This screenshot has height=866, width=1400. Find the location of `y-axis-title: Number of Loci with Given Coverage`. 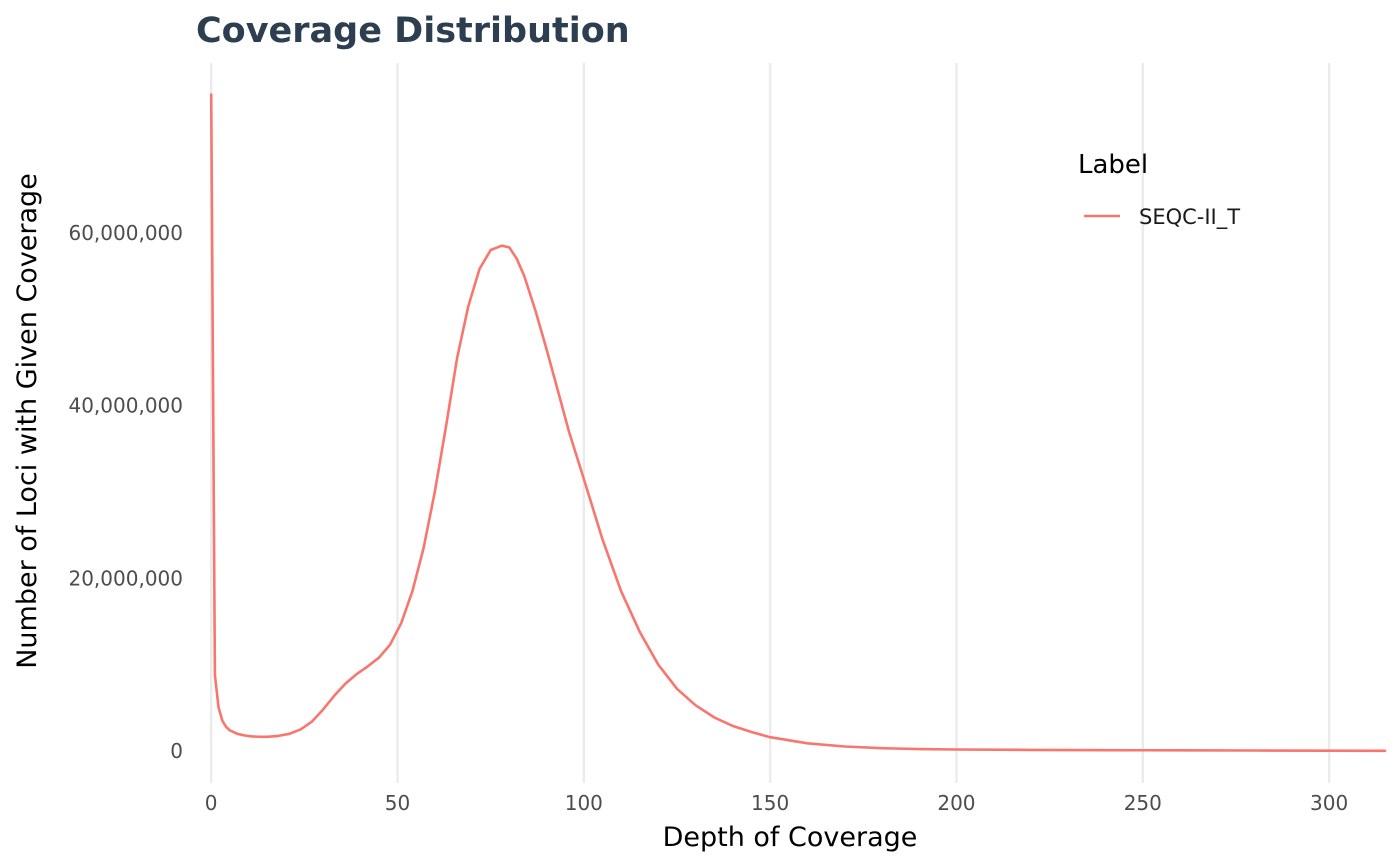

y-axis-title: Number of Loci with Given Coverage is located at coordinates (27, 421).